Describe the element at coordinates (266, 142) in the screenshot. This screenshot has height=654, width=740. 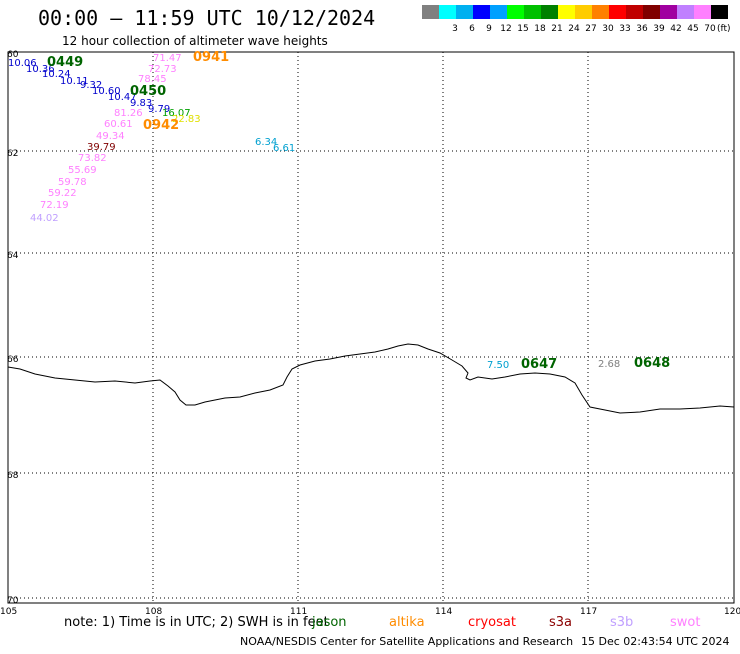
I see `wave-height-label: 6.34` at that location.